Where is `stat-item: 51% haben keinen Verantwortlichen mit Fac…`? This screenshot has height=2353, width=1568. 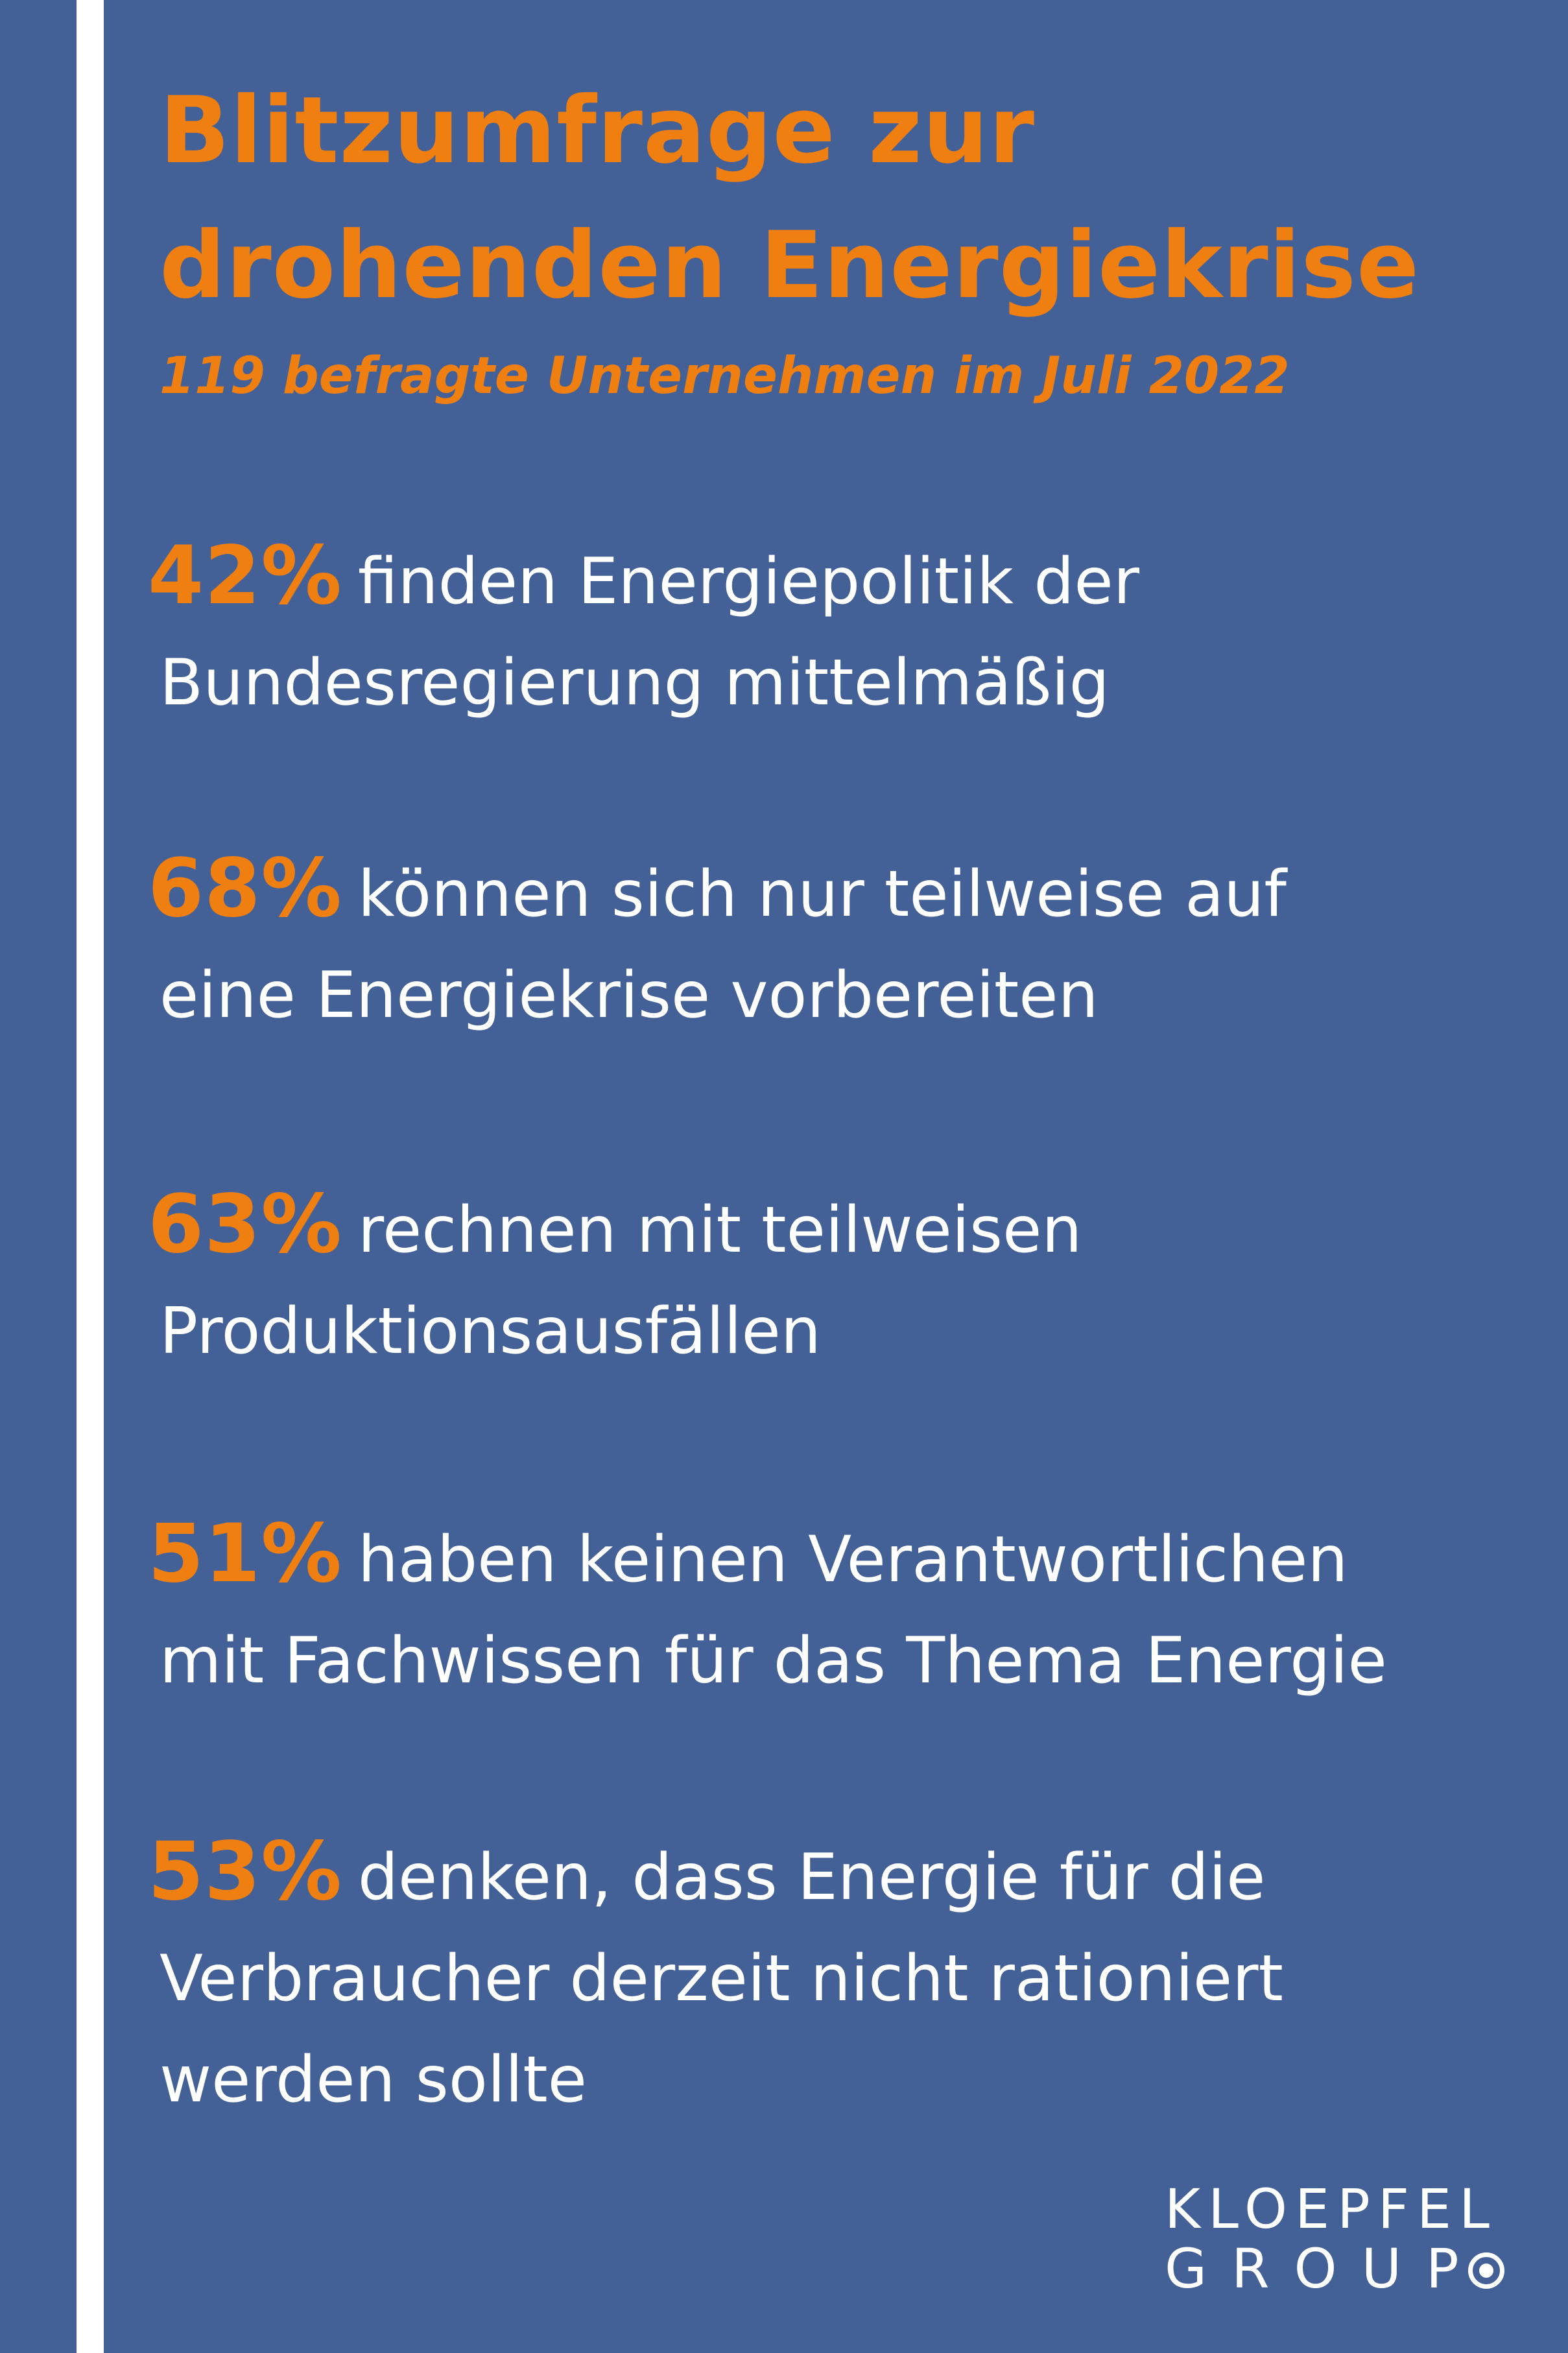
stat-item: 51% haben keinen Verantwortlichen mit Fac… is located at coordinates (832, 1607).